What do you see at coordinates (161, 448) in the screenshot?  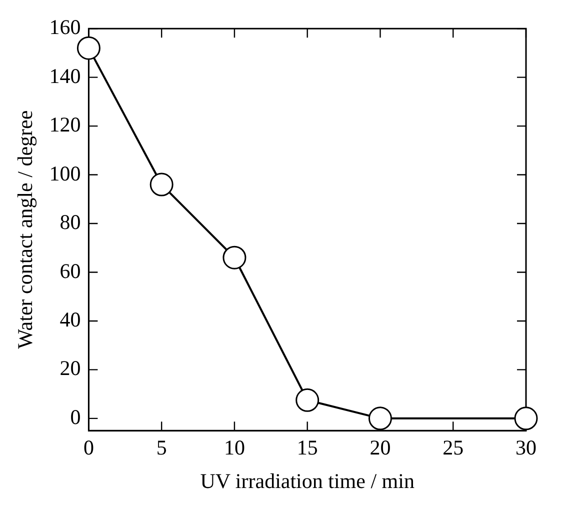 I see `x-tick-label: 5` at bounding box center [161, 448].